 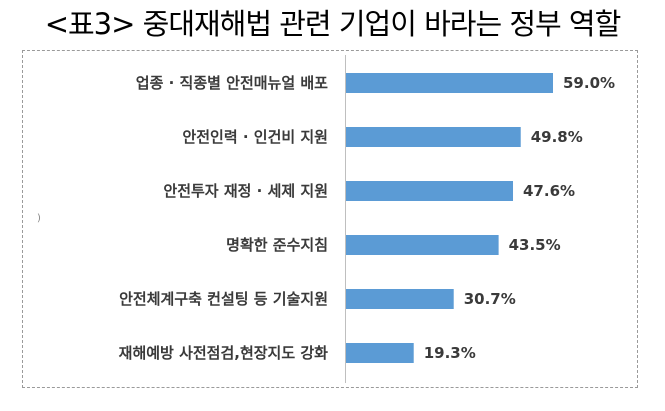 What do you see at coordinates (255, 137) in the screenshot?
I see `category-label: 안전인력 · 인건비 지원` at bounding box center [255, 137].